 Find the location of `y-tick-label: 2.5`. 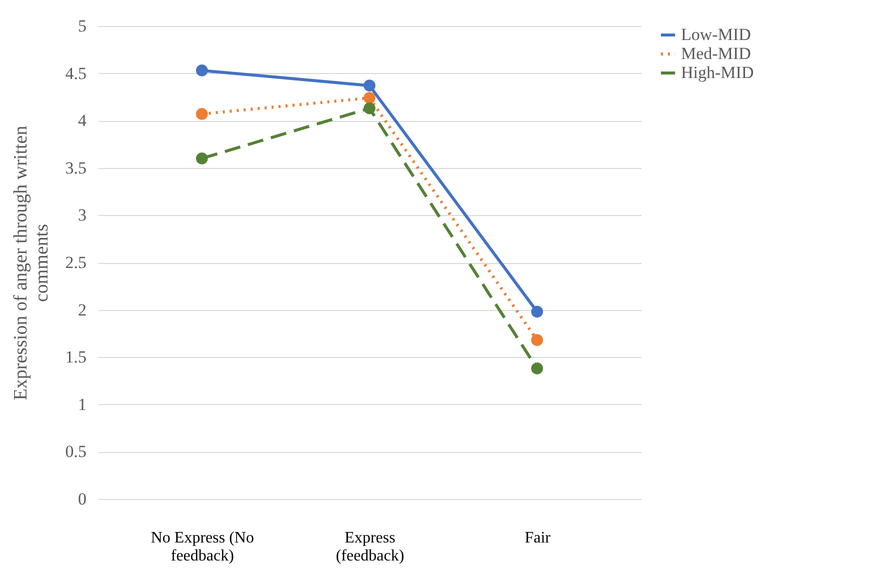

y-tick-label: 2.5 is located at coordinates (75, 262).